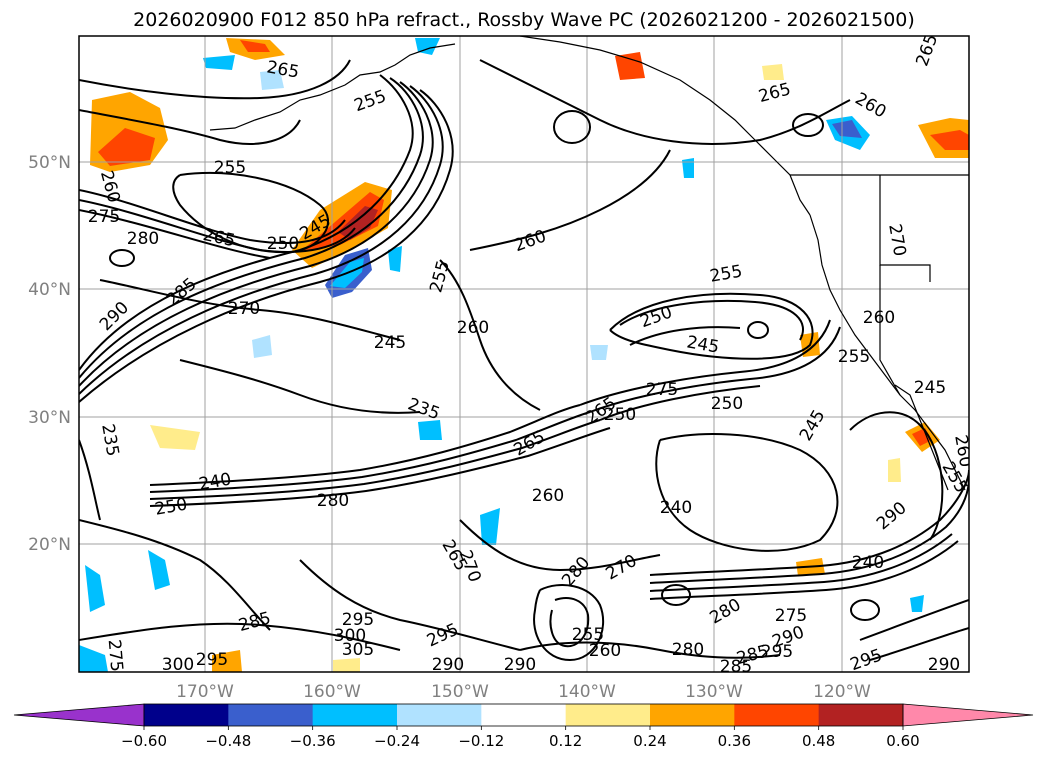  I want to click on colorbar-extend-low, so click(79, 715).